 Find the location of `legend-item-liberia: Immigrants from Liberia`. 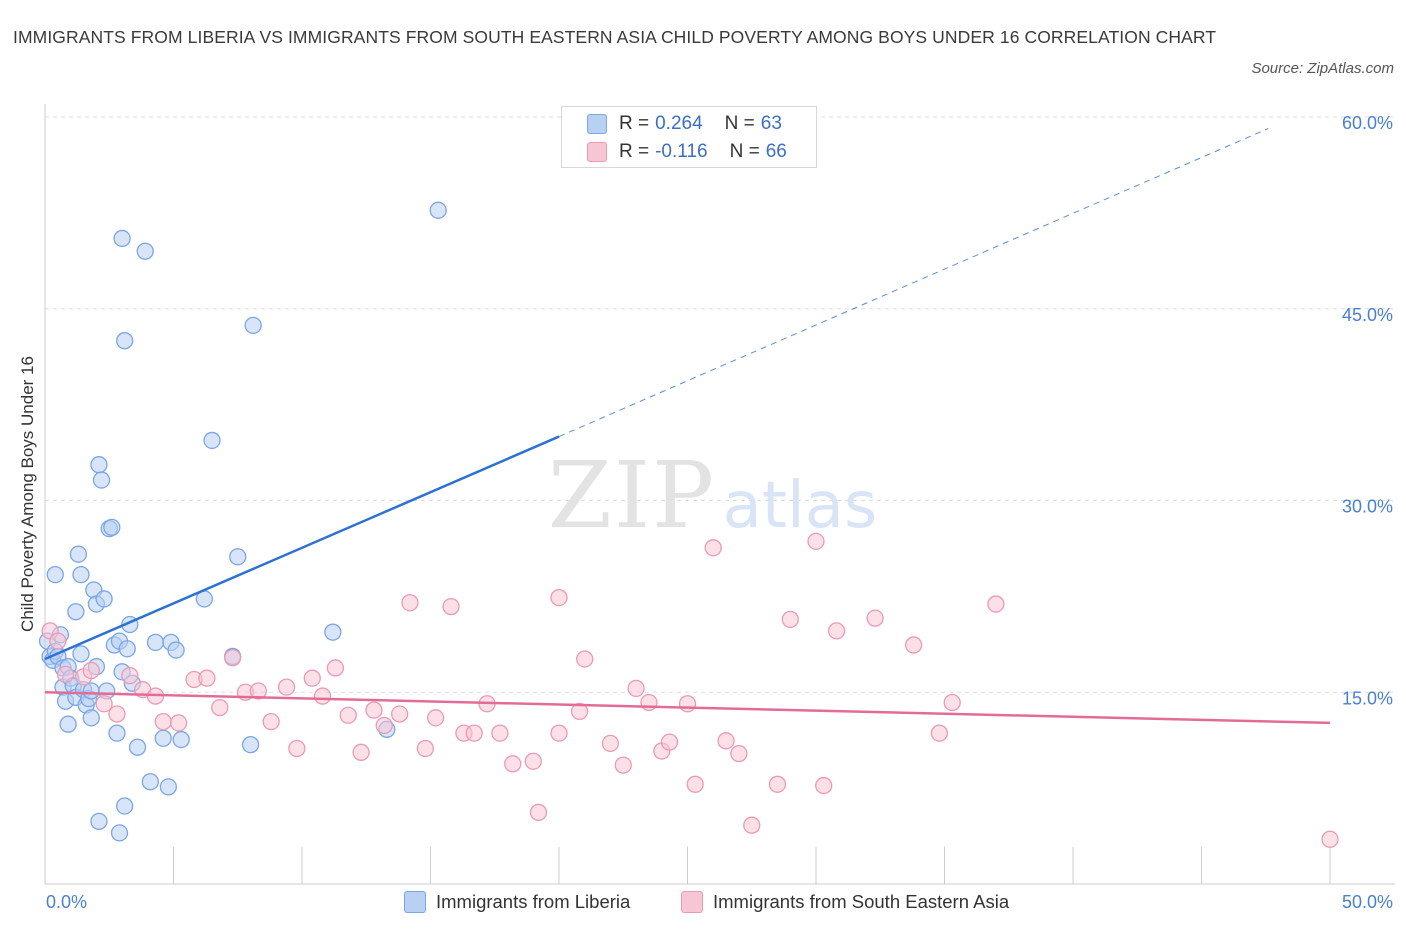

legend-item-liberia: Immigrants from Liberia is located at coordinates (517, 902).